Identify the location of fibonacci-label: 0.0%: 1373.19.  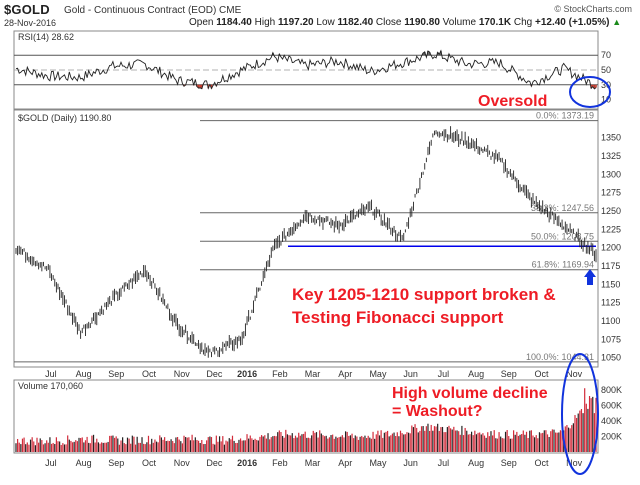
(565, 116).